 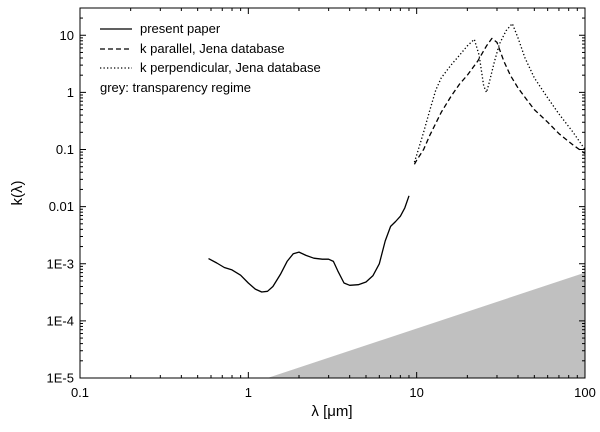 I want to click on y-tick-label: 1E-4, so click(x=60, y=320).